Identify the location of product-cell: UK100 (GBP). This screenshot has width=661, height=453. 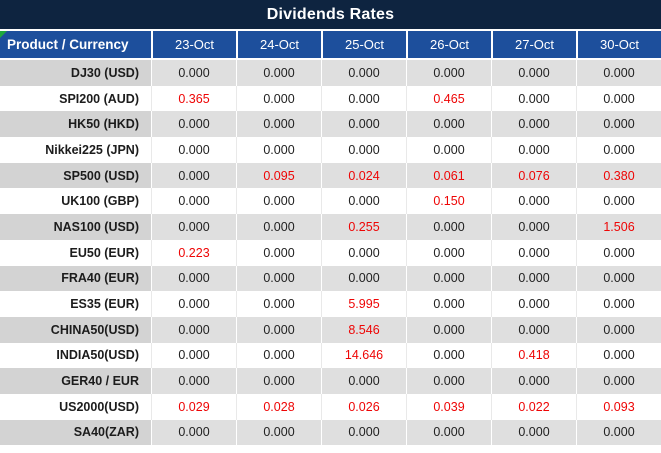
(75, 201).